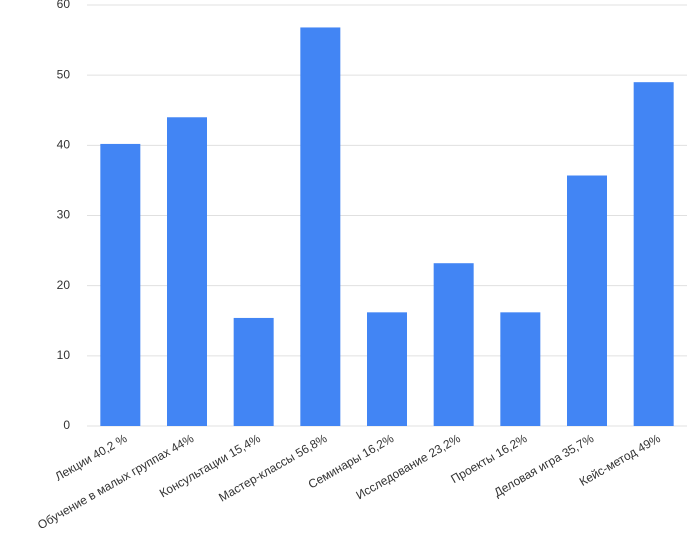  I want to click on y-tick-label: 20, so click(64, 285).